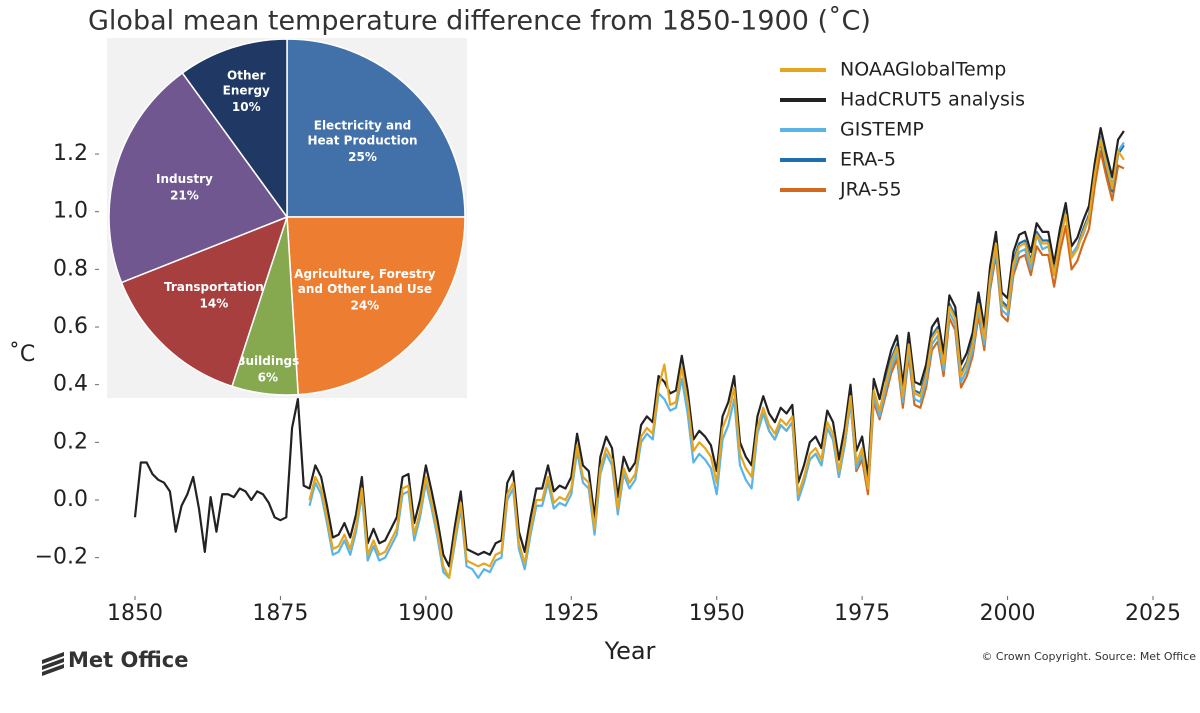 This screenshot has height=713, width=1200. What do you see at coordinates (246, 90) in the screenshot?
I see `slice-label-line: Energy` at bounding box center [246, 90].